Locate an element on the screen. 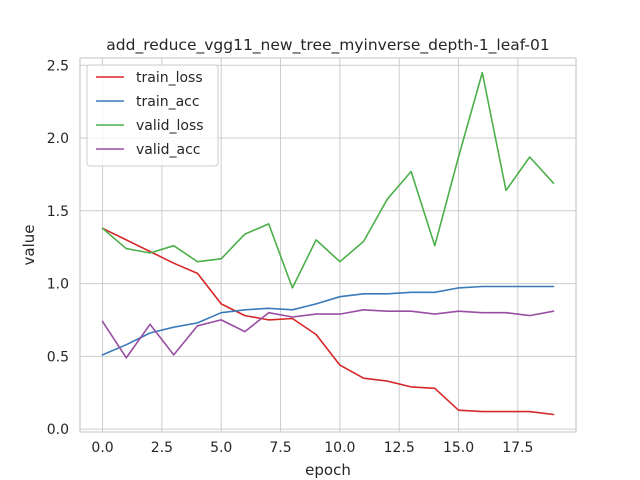  x-axis-ticks: 0.0 2.5 5.0 7.5 10.0 12.5 15.0 17.5 is located at coordinates (312, 448).